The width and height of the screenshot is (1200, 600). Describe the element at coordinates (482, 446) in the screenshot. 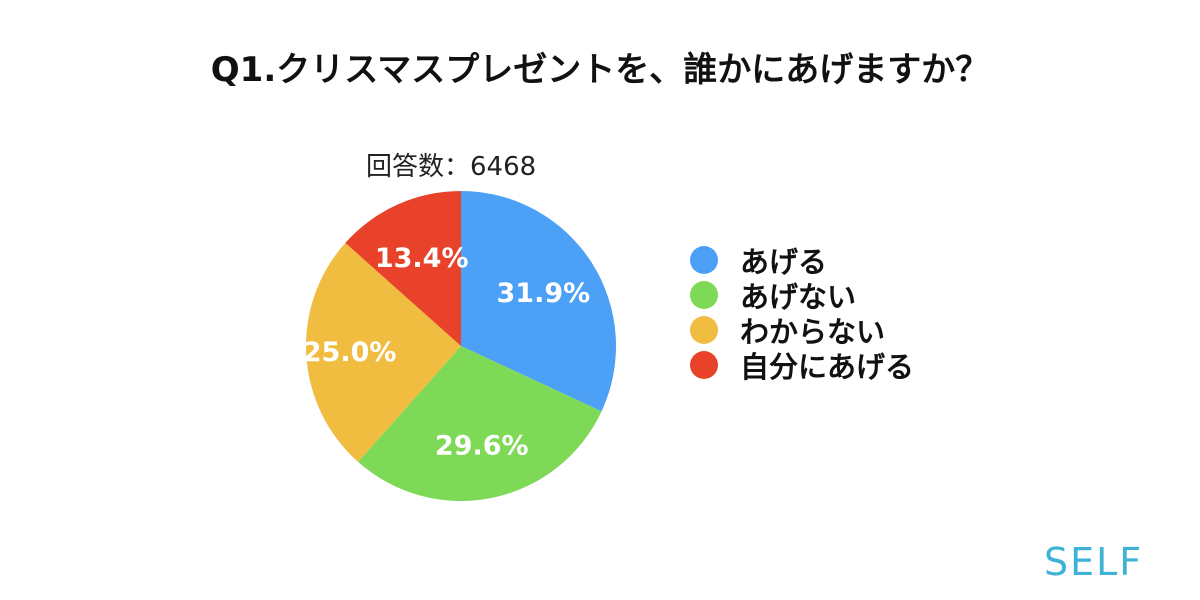

I see `data-label-2: 29.6%` at that location.